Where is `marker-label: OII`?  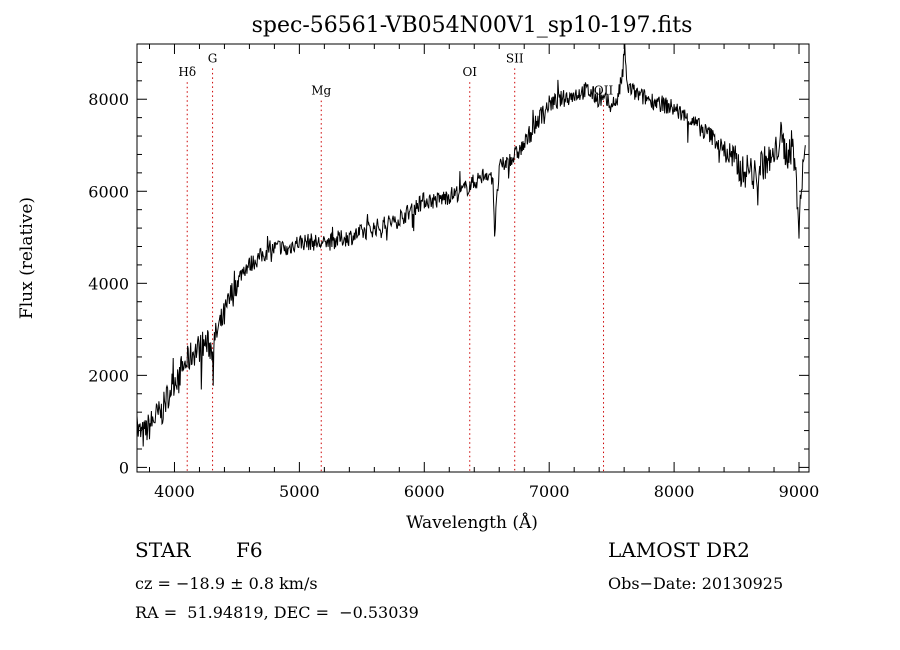
marker-label: OII is located at coordinates (604, 91).